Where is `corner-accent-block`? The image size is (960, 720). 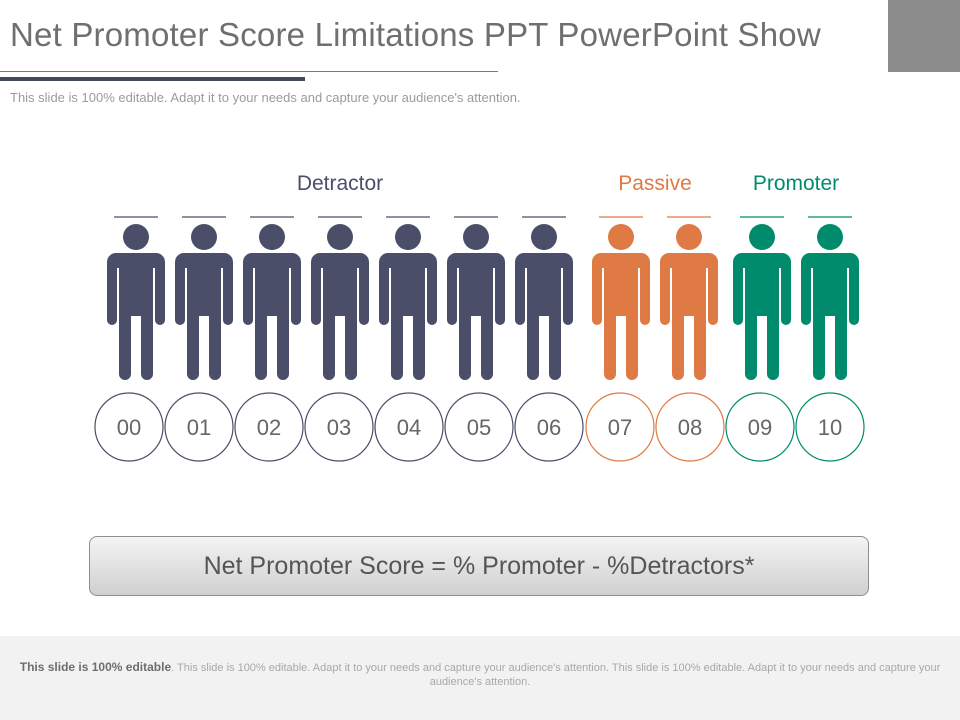 corner-accent-block is located at coordinates (924, 36).